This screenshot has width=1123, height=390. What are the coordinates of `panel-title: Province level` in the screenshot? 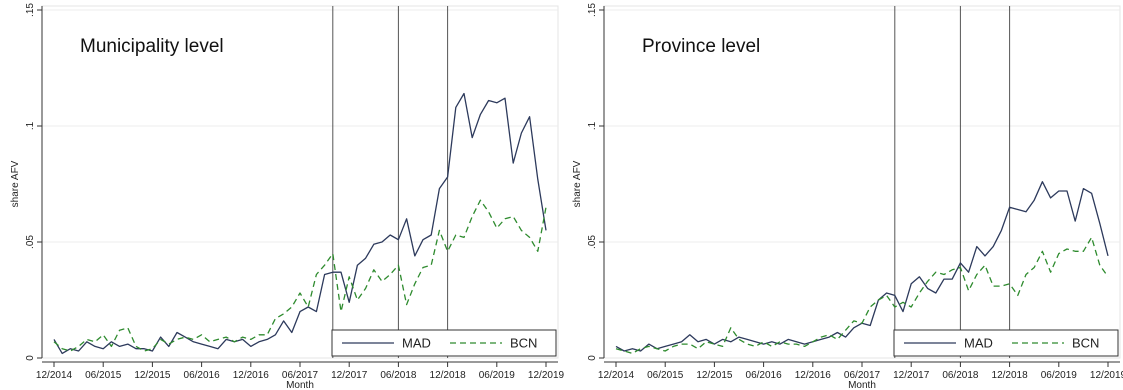 It's located at (701, 46).